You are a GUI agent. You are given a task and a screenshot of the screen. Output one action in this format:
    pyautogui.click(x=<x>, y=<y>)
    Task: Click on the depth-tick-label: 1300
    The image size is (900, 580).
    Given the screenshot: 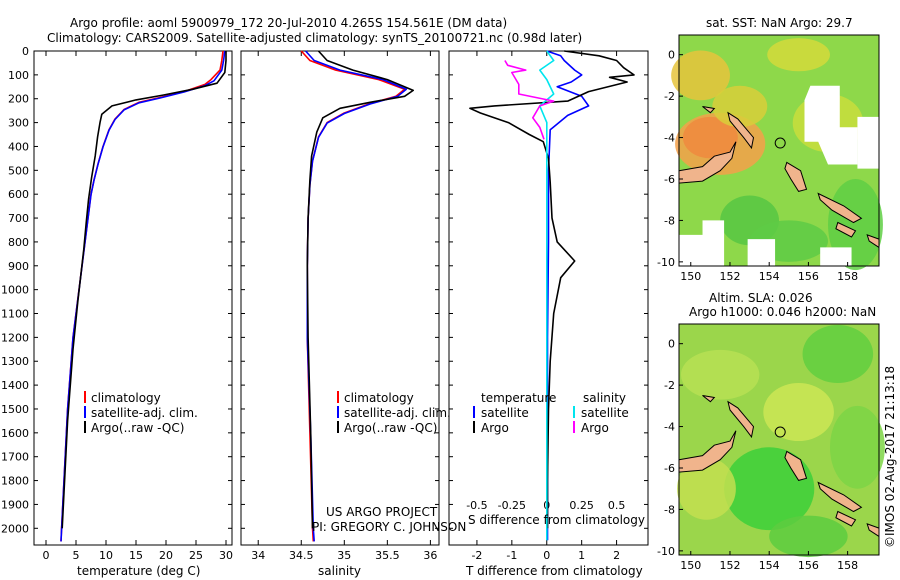 What is the action you would take?
    pyautogui.click(x=15, y=361)
    